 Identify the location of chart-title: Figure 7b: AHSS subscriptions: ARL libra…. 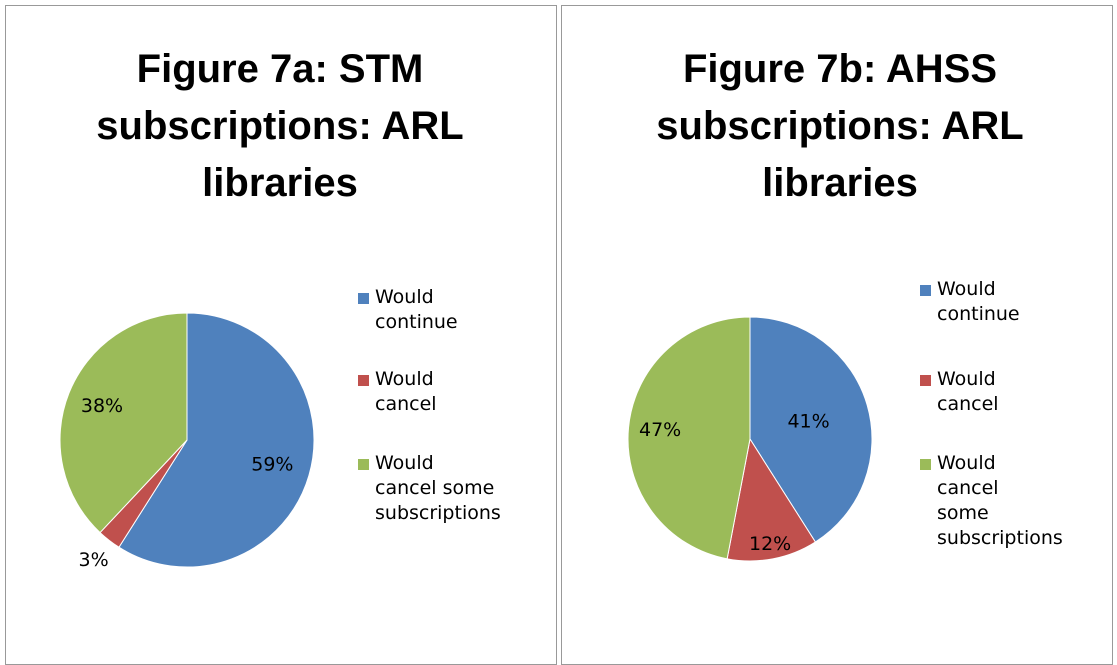
(840, 126).